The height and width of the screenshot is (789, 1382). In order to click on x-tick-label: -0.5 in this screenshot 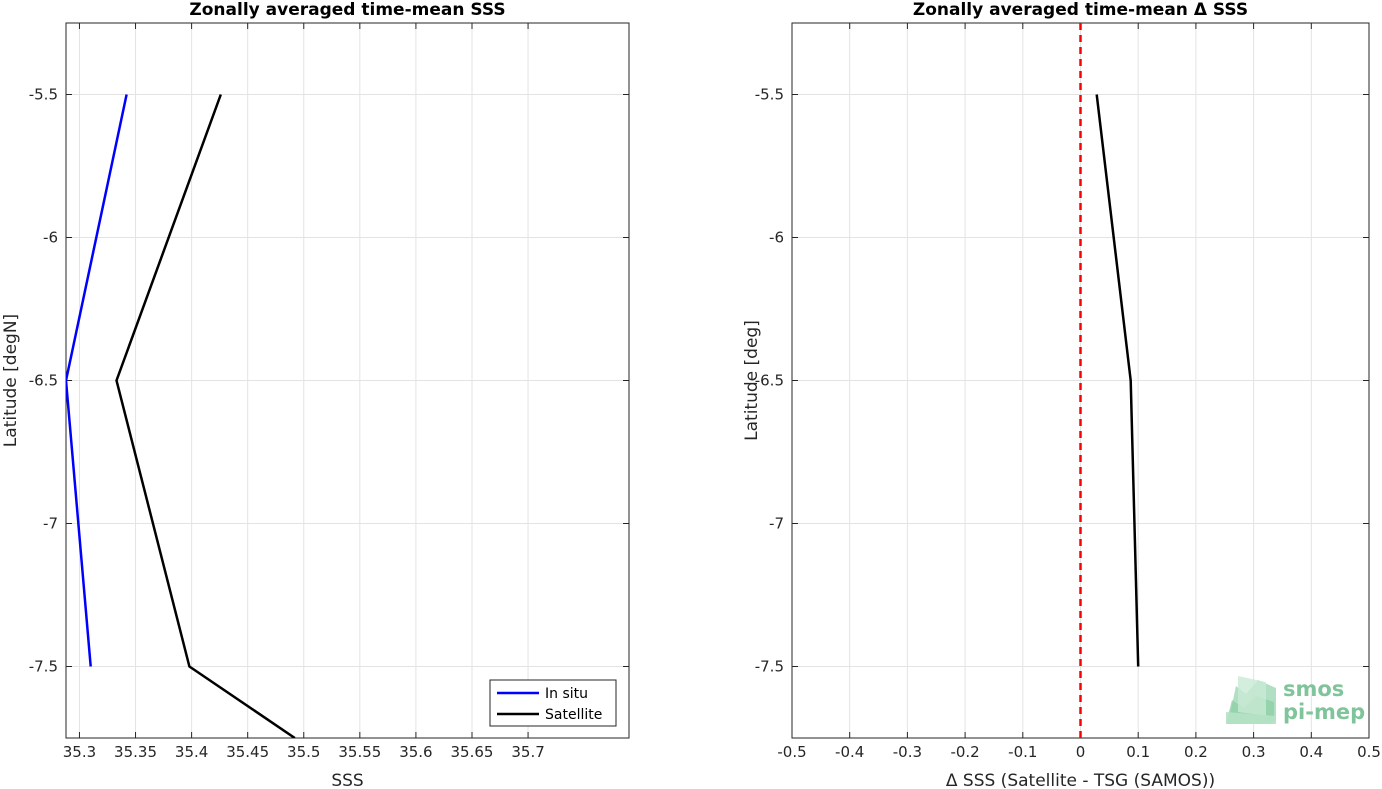, I will do `click(791, 752)`.